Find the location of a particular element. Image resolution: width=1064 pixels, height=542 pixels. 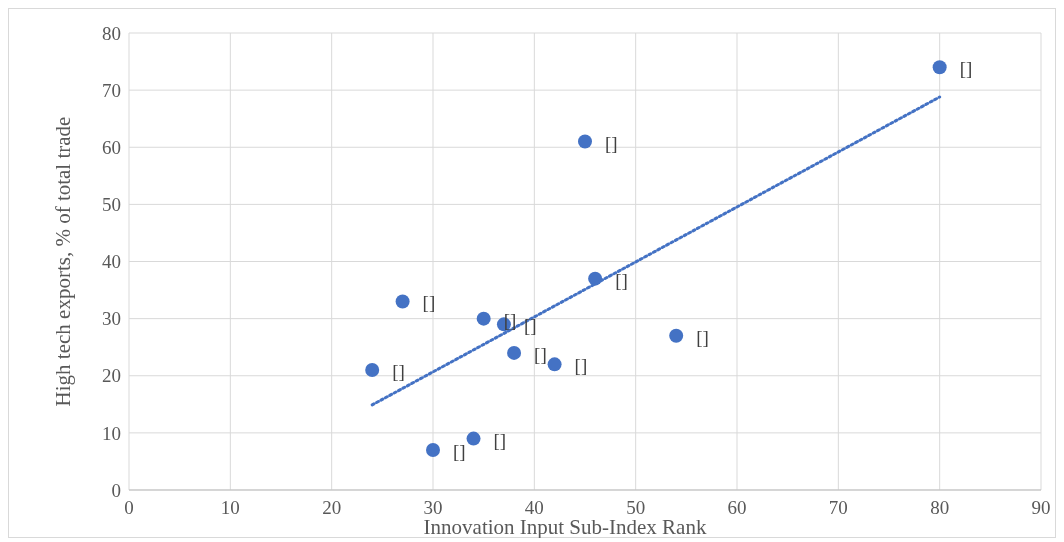

x-tick-label: 40 is located at coordinates (534, 507).